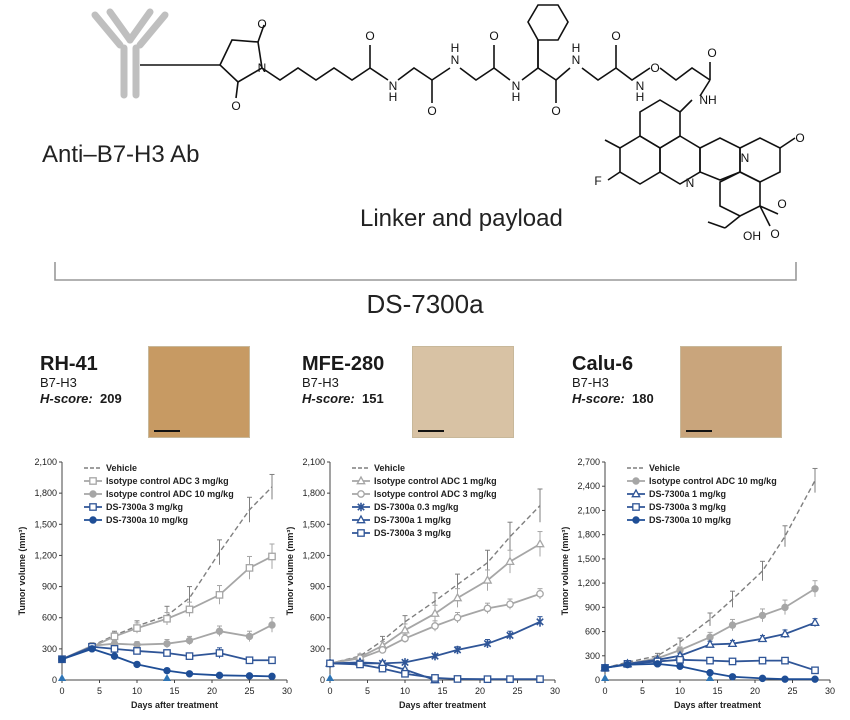  Describe the element at coordinates (435, 494) in the screenshot. I see `legend-label: Isotype control ADC 3 mg/kg` at that location.